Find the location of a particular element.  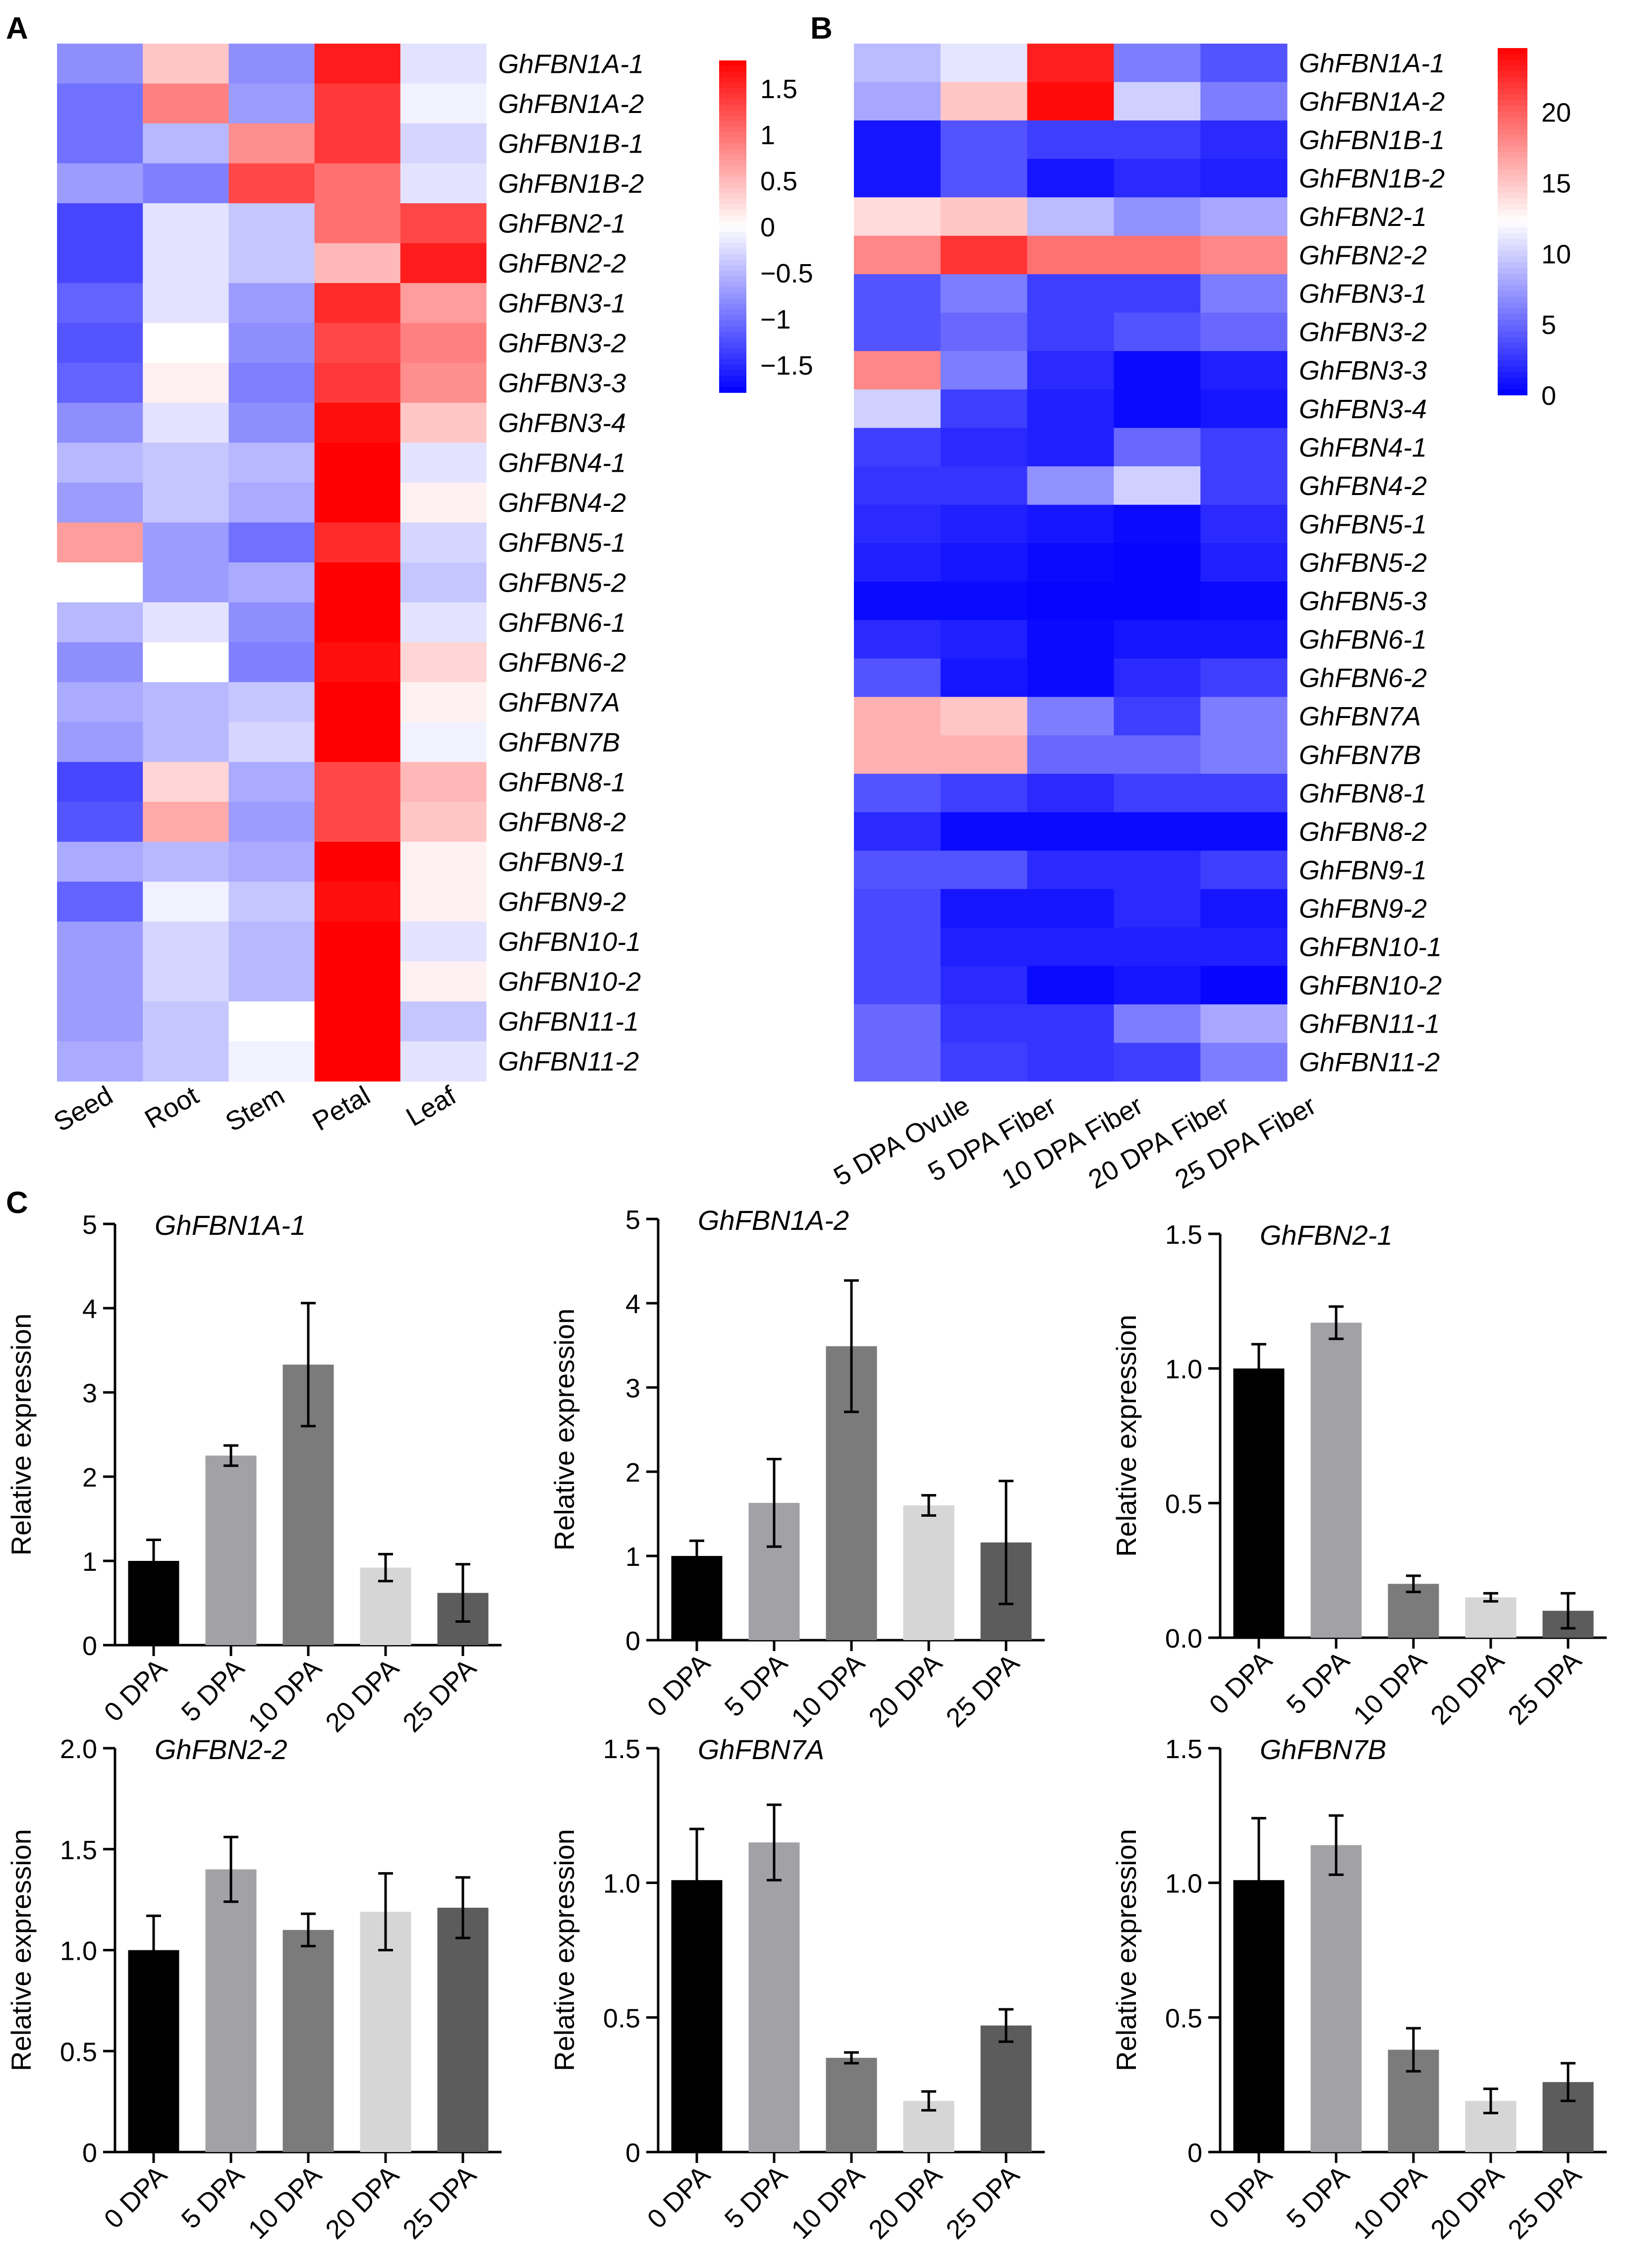

y-tick-label: 2.0 is located at coordinates (78, 1749).